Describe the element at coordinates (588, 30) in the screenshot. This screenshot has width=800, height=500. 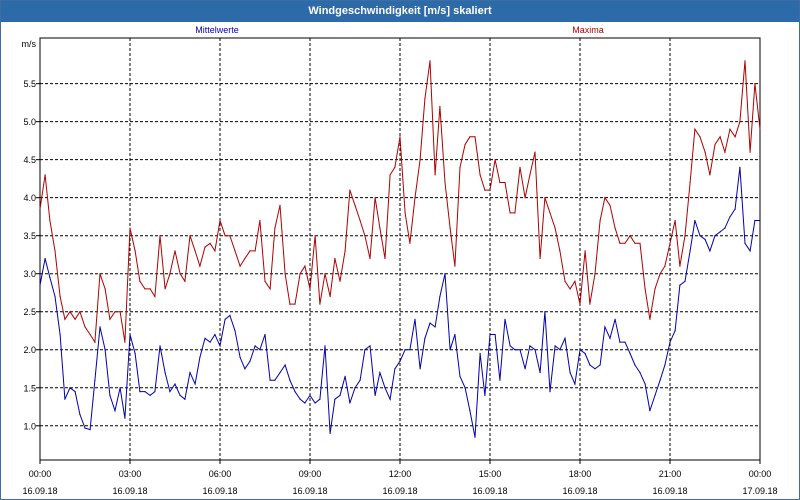
I see `series-label-maxima: Maxima` at that location.